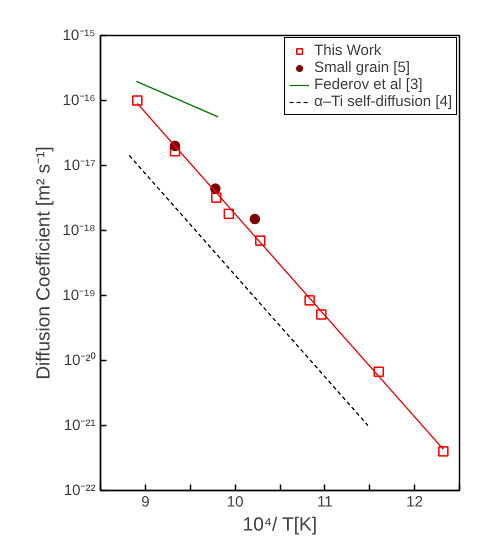  Describe the element at coordinates (325, 502) in the screenshot. I see `x-tick-label: 11` at that location.